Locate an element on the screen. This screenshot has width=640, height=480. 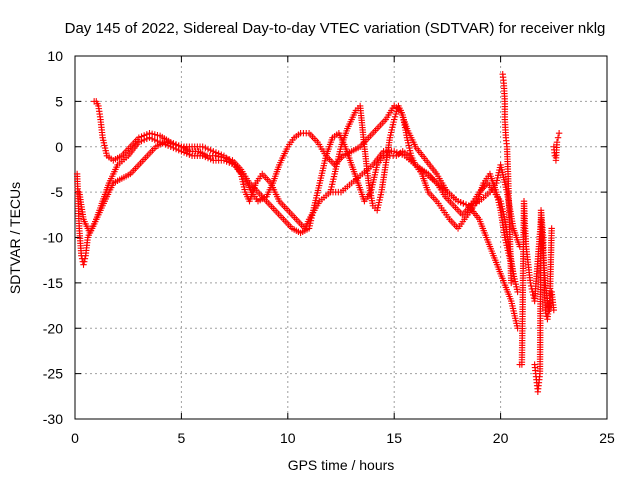
y-tick-label: -20 is located at coordinates (53, 328).